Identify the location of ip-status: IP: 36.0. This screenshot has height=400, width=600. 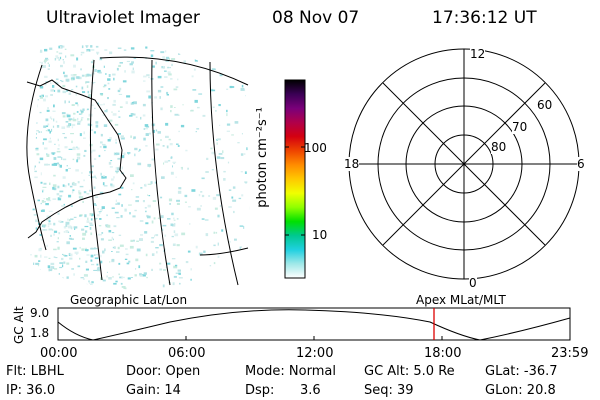
(31, 390).